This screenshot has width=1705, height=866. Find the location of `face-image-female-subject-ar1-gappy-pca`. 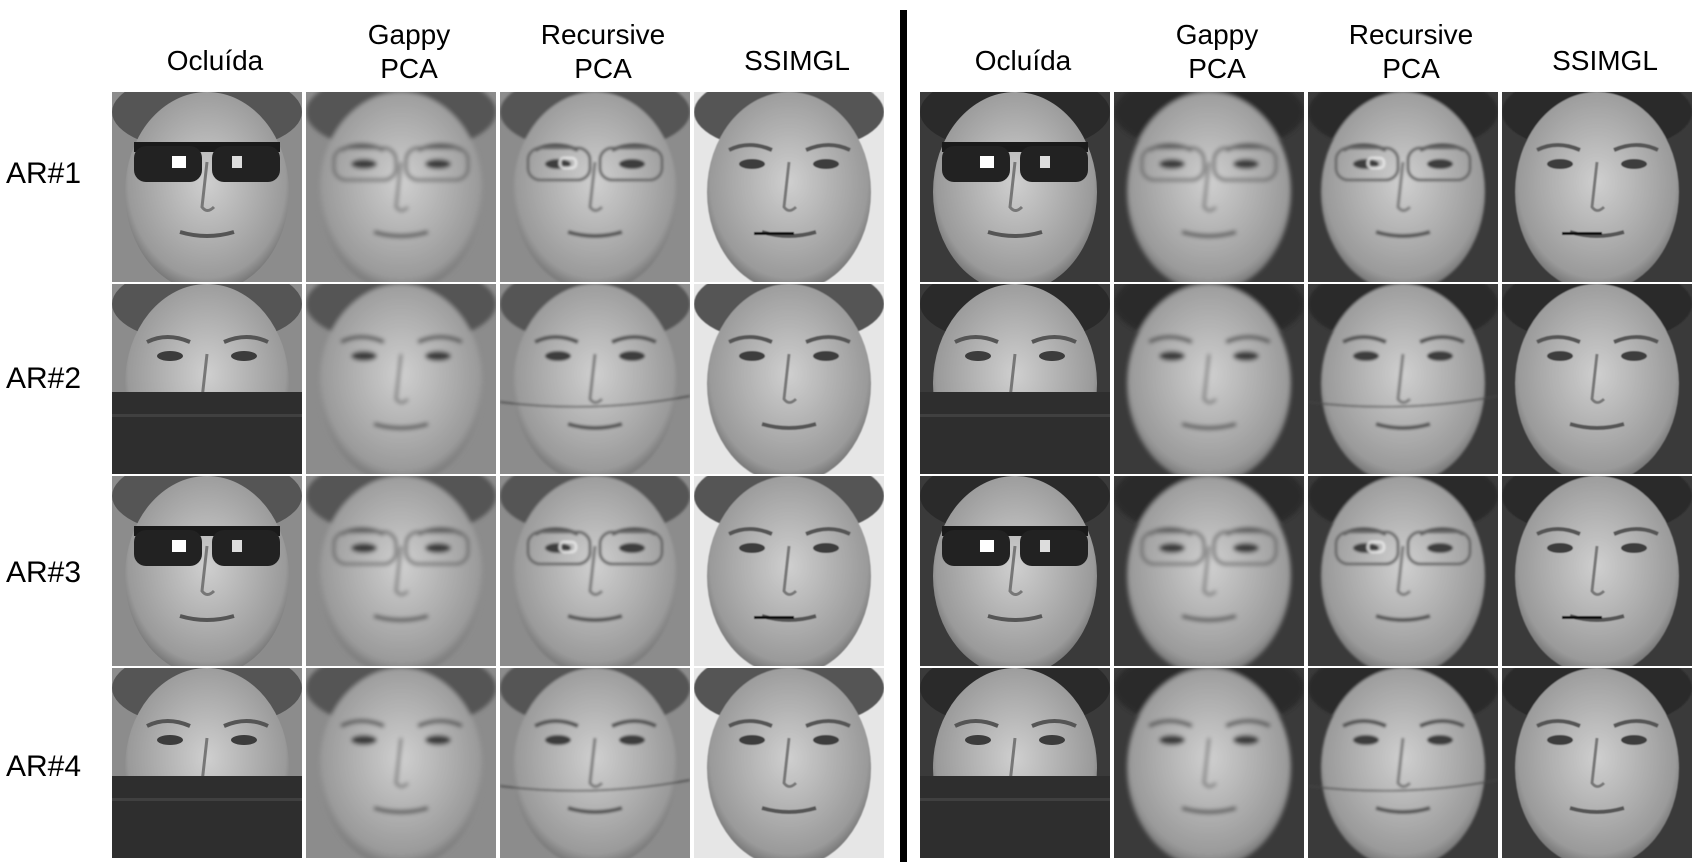

face-image-female-subject-ar1-gappy-pca is located at coordinates (1209, 187).